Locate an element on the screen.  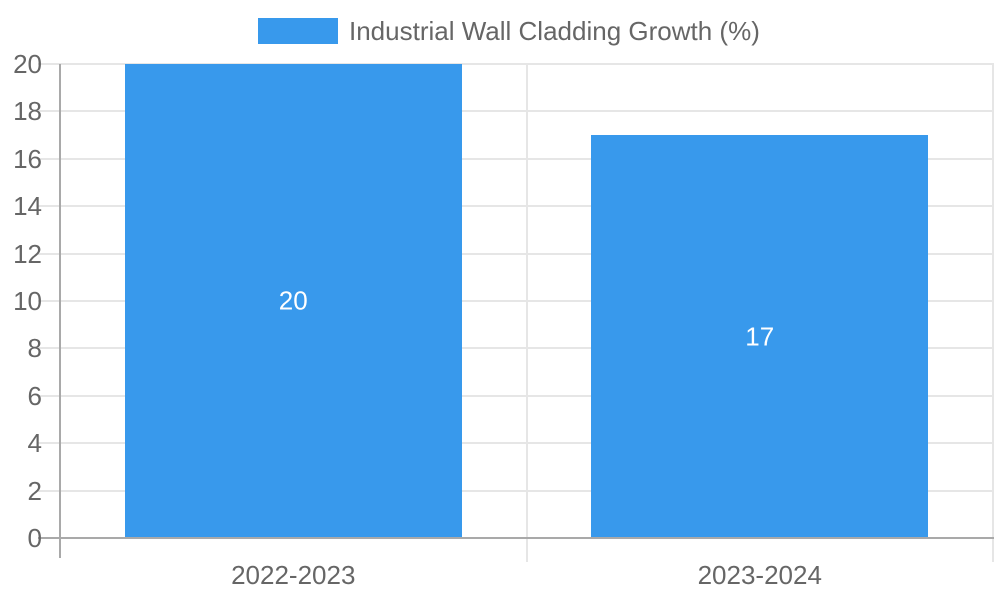
chart-legend: Industrial Wall Cladding Growth (%) is located at coordinates (509, 31).